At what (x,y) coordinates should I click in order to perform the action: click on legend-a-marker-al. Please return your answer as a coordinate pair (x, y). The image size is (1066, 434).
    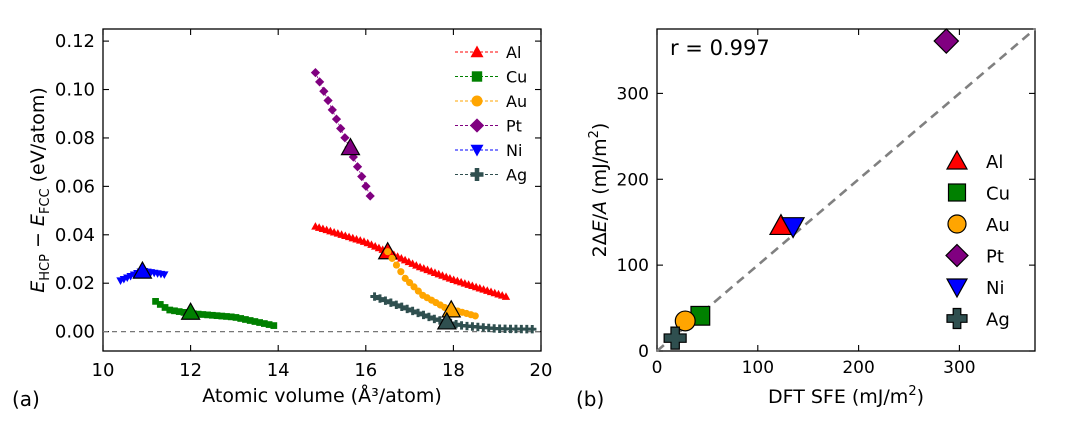
    Looking at the image, I should click on (477, 51).